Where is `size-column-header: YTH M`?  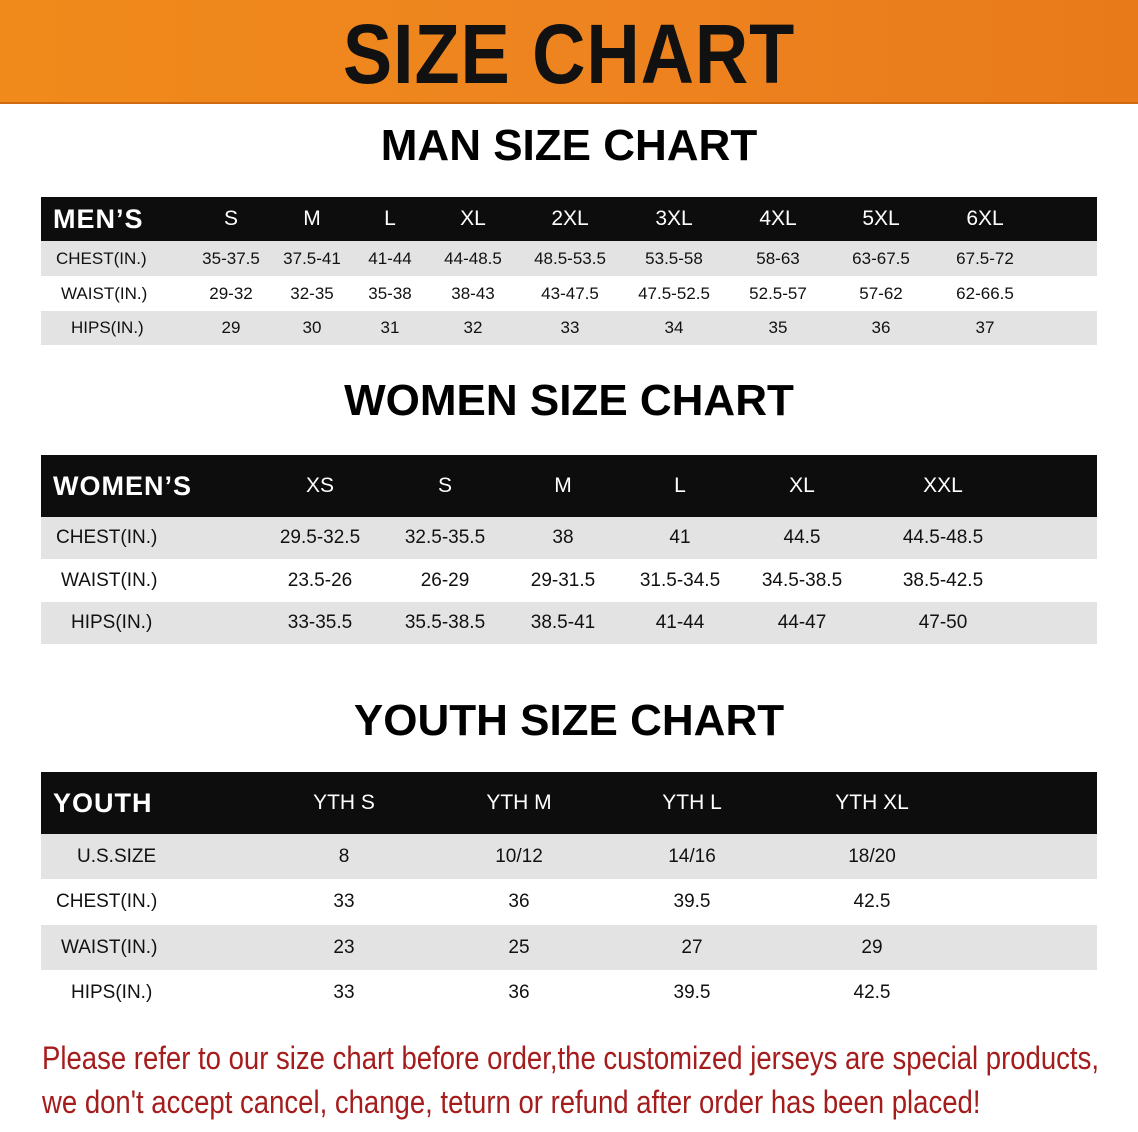 size-column-header: YTH M is located at coordinates (519, 802).